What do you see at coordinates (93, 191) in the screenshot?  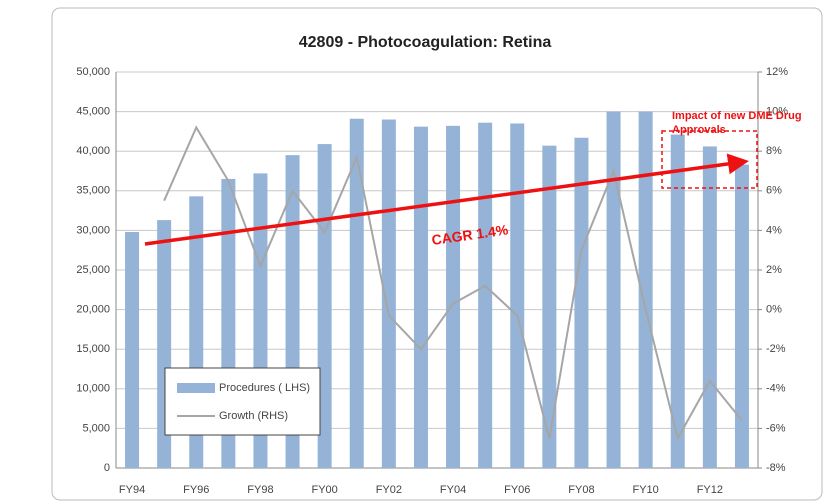 I see `y-tick-label: 35,000` at bounding box center [93, 191].